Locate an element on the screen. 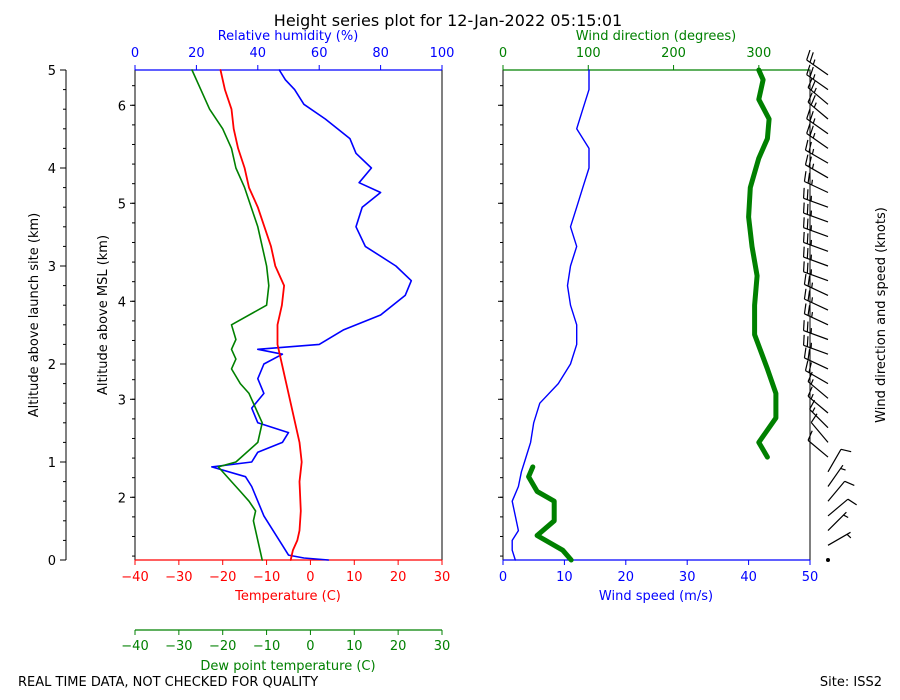  dewpoint-line is located at coordinates (230, 315).